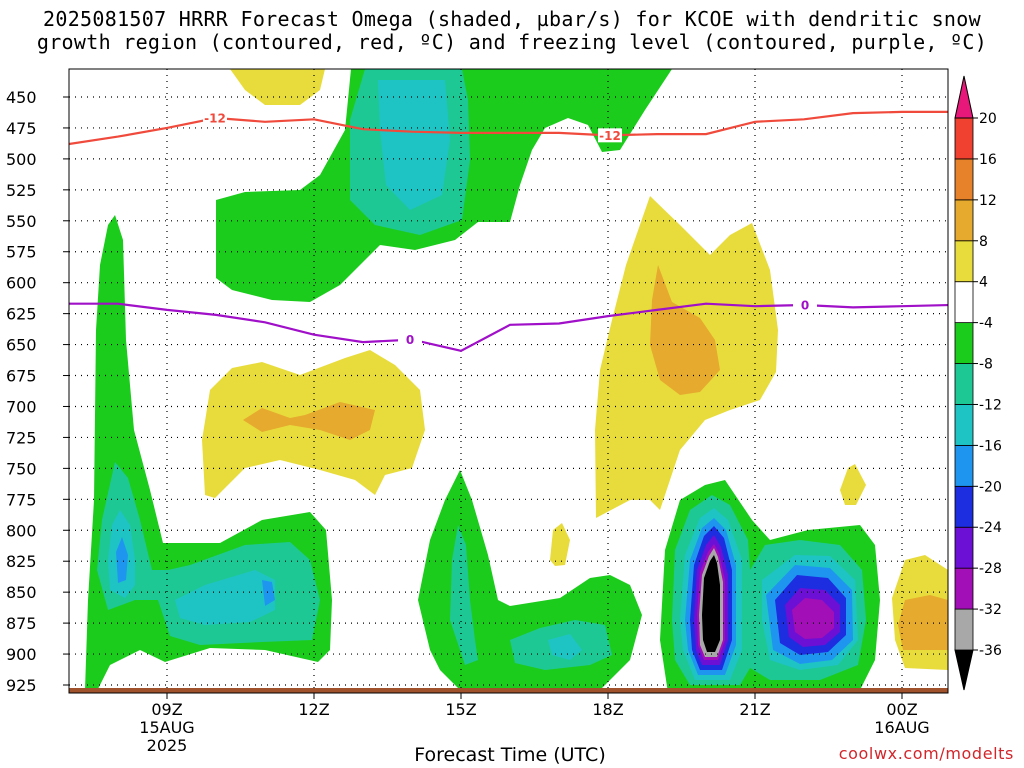 Image resolution: width=1024 pixels, height=768 pixels. What do you see at coordinates (313, 709) in the screenshot?
I see `x-tick-label: 12Z` at bounding box center [313, 709].